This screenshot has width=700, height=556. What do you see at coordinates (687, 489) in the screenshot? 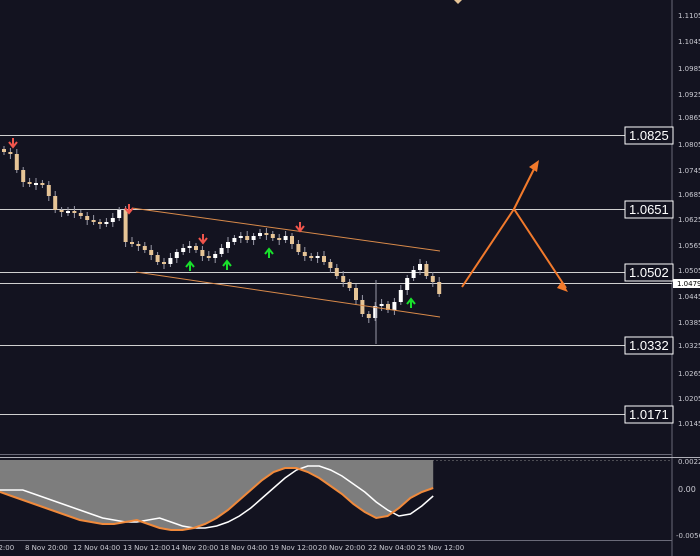
I see `indicator-tick: 0.00` at bounding box center [687, 489].